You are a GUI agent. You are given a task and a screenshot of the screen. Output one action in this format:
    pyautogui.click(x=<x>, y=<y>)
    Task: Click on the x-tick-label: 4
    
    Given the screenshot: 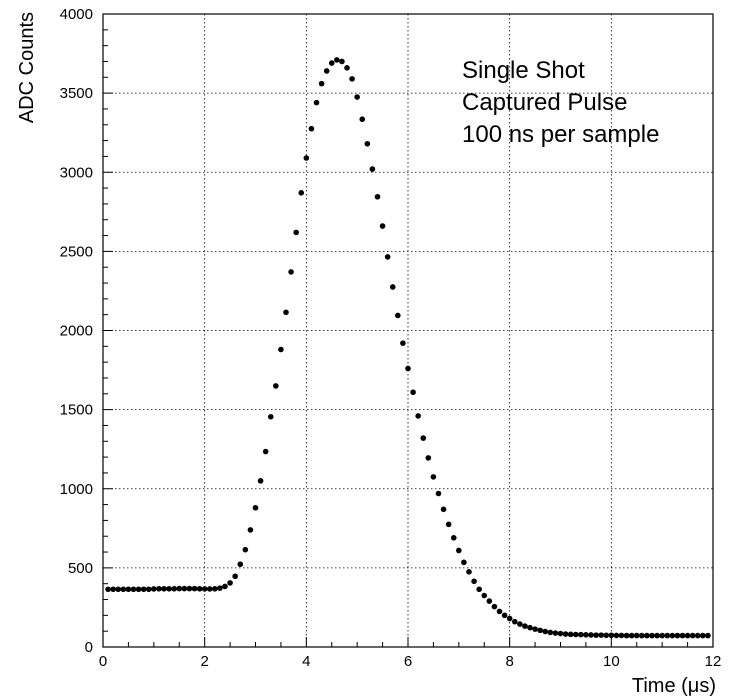 What is the action you would take?
    pyautogui.click(x=306, y=661)
    